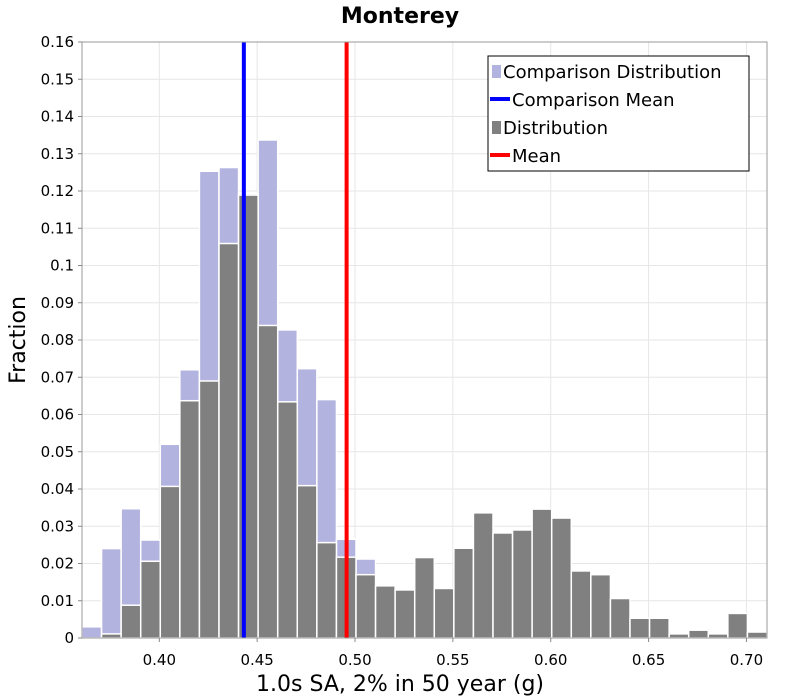 This screenshot has height=700, width=800. What do you see at coordinates (57, 564) in the screenshot?
I see `y-tick-label: 0.02` at bounding box center [57, 564].